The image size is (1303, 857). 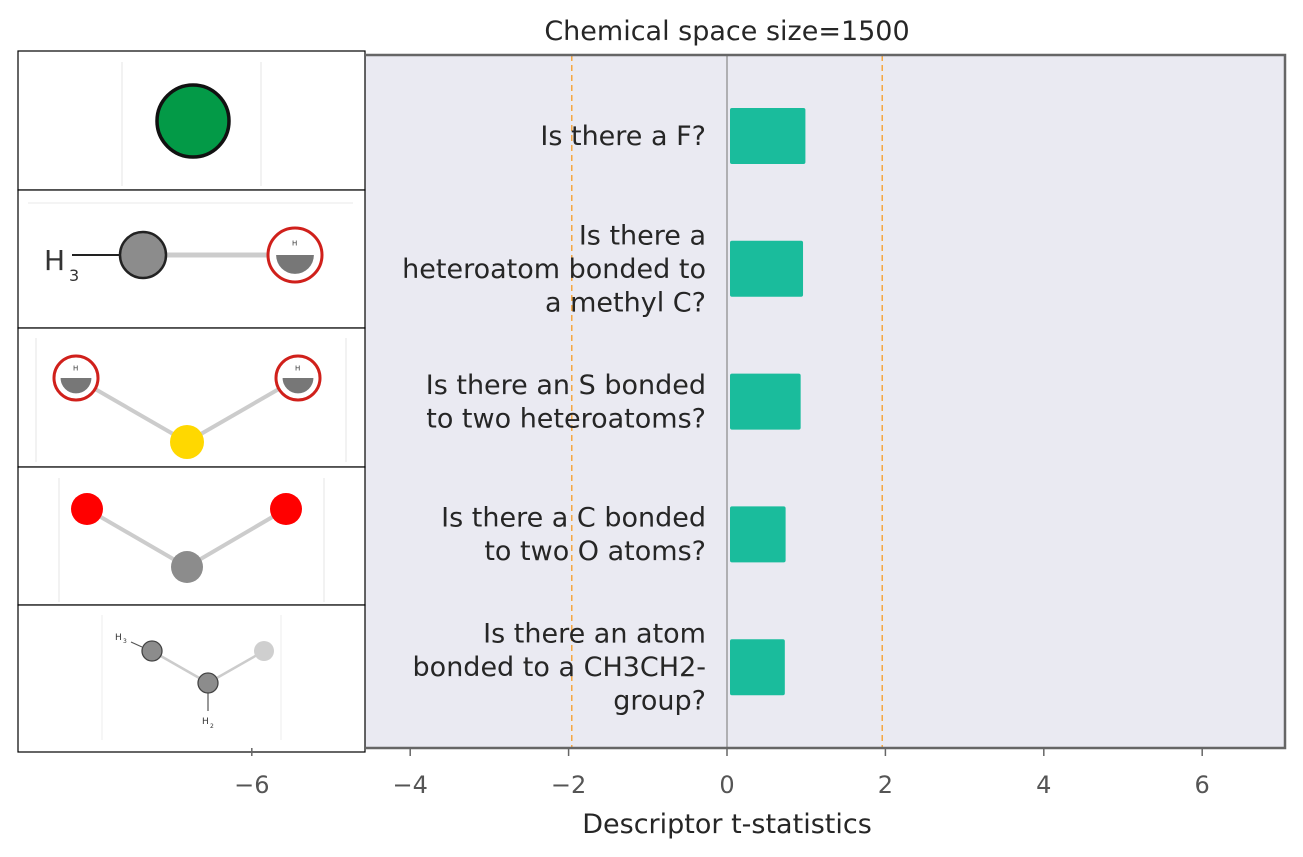 I want to click on category-label-3: Is there an S bonded to two heteroatoms?, so click(x=566, y=402).